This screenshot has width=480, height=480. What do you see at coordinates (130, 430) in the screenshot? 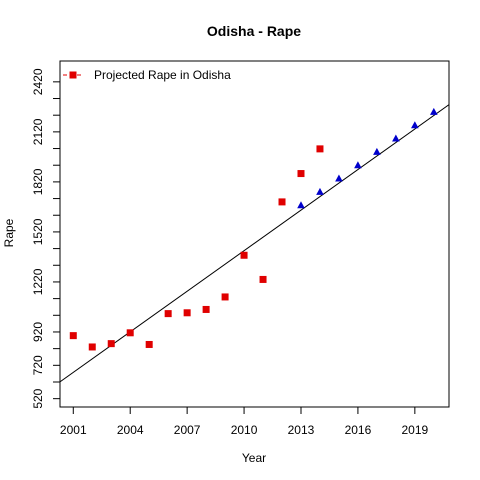
I see `x-tick-label: 2004` at bounding box center [130, 430].